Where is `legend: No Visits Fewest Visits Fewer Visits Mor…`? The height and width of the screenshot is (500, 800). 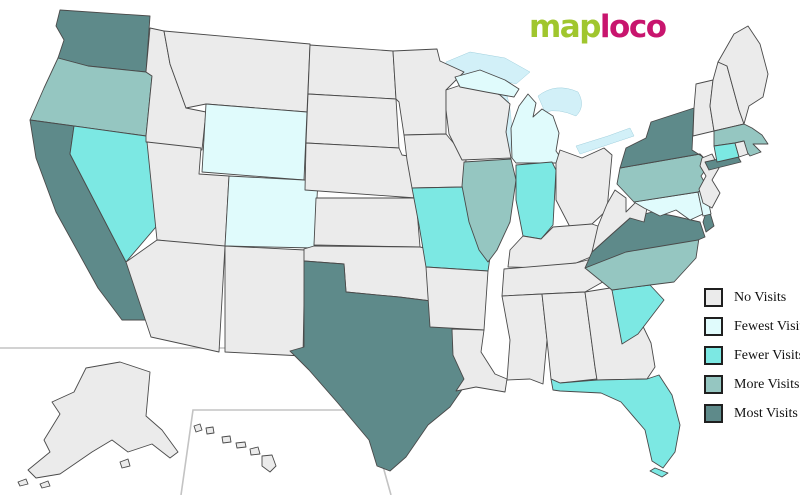
legend: No Visits Fewest Visits Fewer Visits Mor… is located at coordinates (752, 359).